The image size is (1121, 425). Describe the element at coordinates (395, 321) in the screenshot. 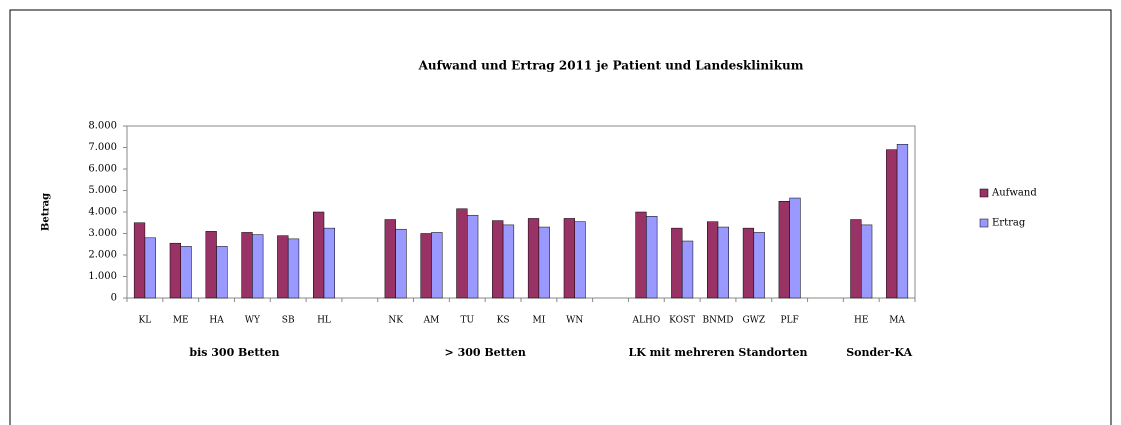

I see `x-tick-label: NK` at that location.